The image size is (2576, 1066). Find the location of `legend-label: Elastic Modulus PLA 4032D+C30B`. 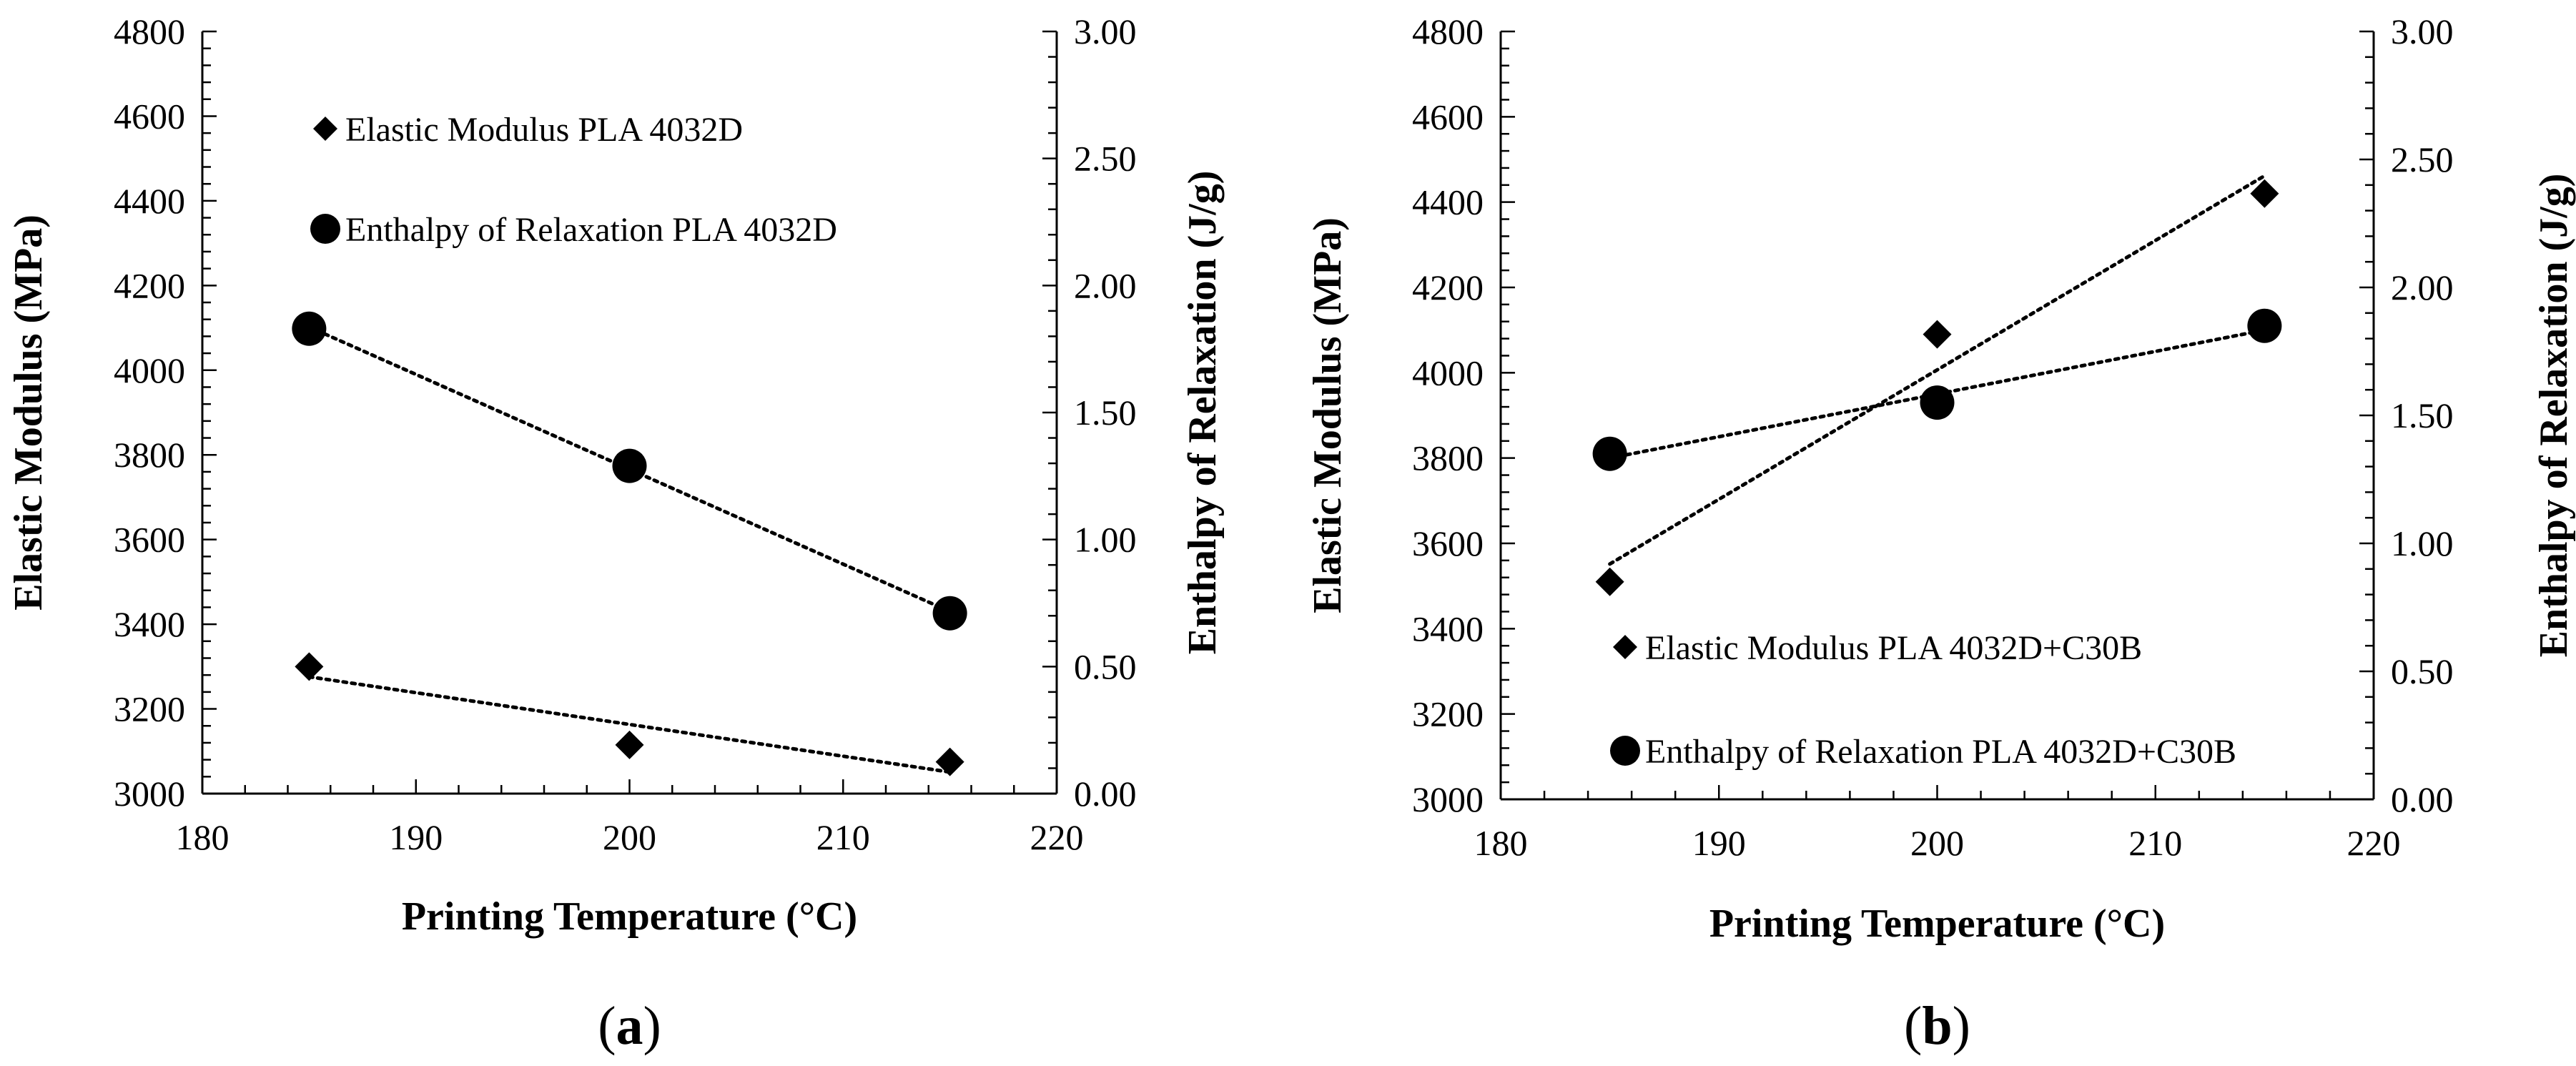

legend-label: Elastic Modulus PLA 4032D+C30B is located at coordinates (1893, 648).